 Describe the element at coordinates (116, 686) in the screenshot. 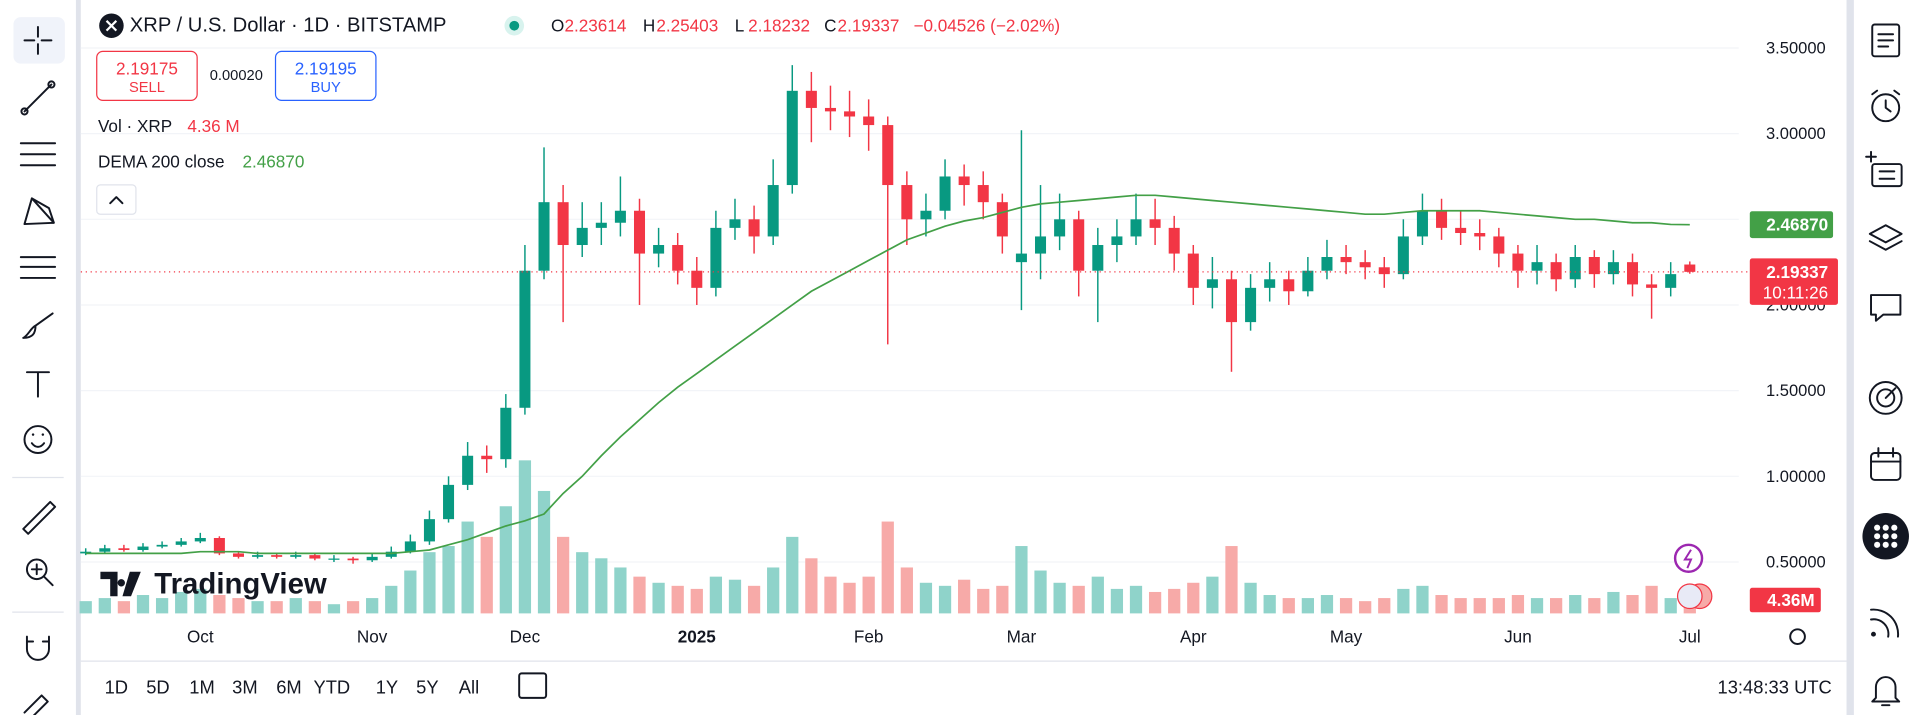

I see `range-button: 1D` at that location.